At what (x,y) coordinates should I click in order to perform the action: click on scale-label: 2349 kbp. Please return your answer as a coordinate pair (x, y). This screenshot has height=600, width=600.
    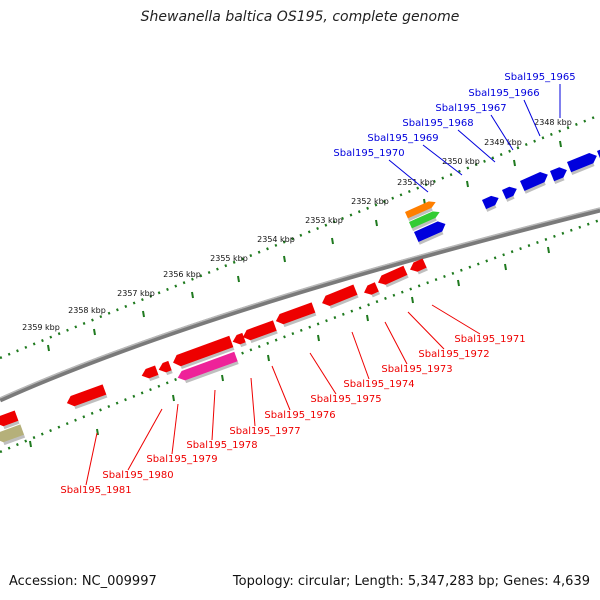
    Looking at the image, I should click on (503, 142).